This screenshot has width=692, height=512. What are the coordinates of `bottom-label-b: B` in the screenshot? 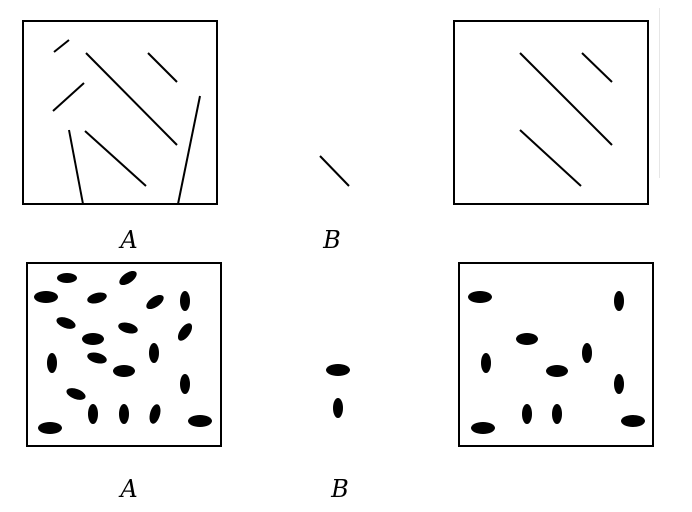 It's located at (339, 489).